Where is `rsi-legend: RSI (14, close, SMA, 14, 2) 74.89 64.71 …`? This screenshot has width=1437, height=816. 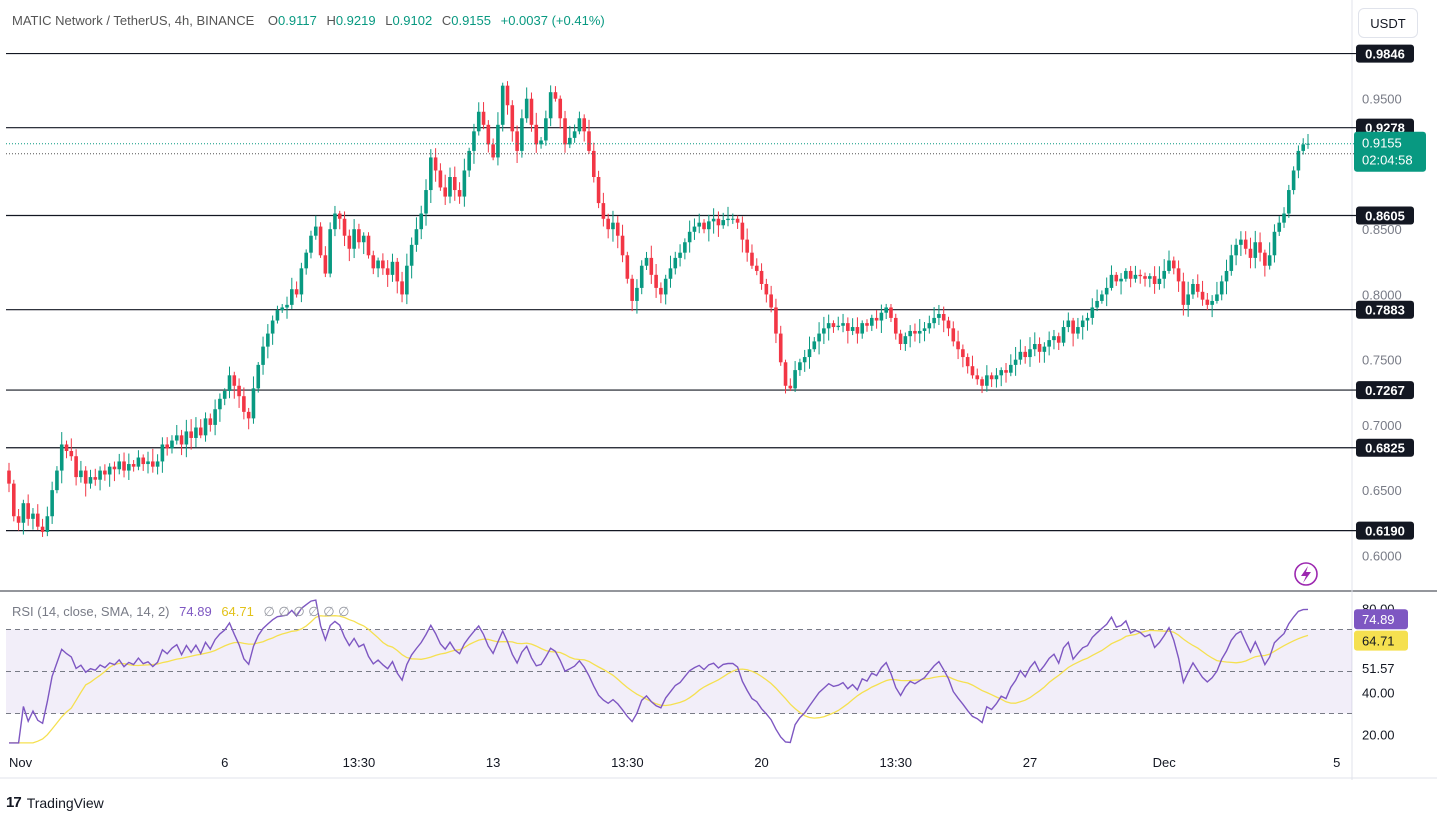
rsi-legend: RSI (14, close, SMA, 14, 2) 74.89 64.71 … is located at coordinates (181, 612).